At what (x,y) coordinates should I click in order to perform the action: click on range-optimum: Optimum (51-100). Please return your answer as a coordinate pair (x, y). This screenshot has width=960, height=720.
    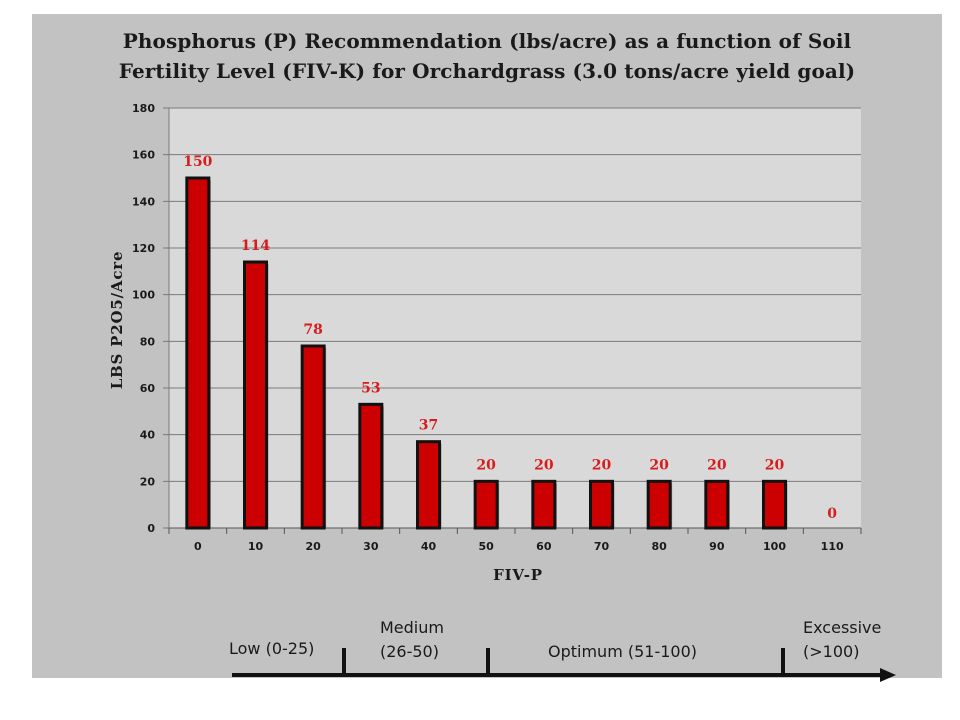
    Looking at the image, I should click on (622, 652).